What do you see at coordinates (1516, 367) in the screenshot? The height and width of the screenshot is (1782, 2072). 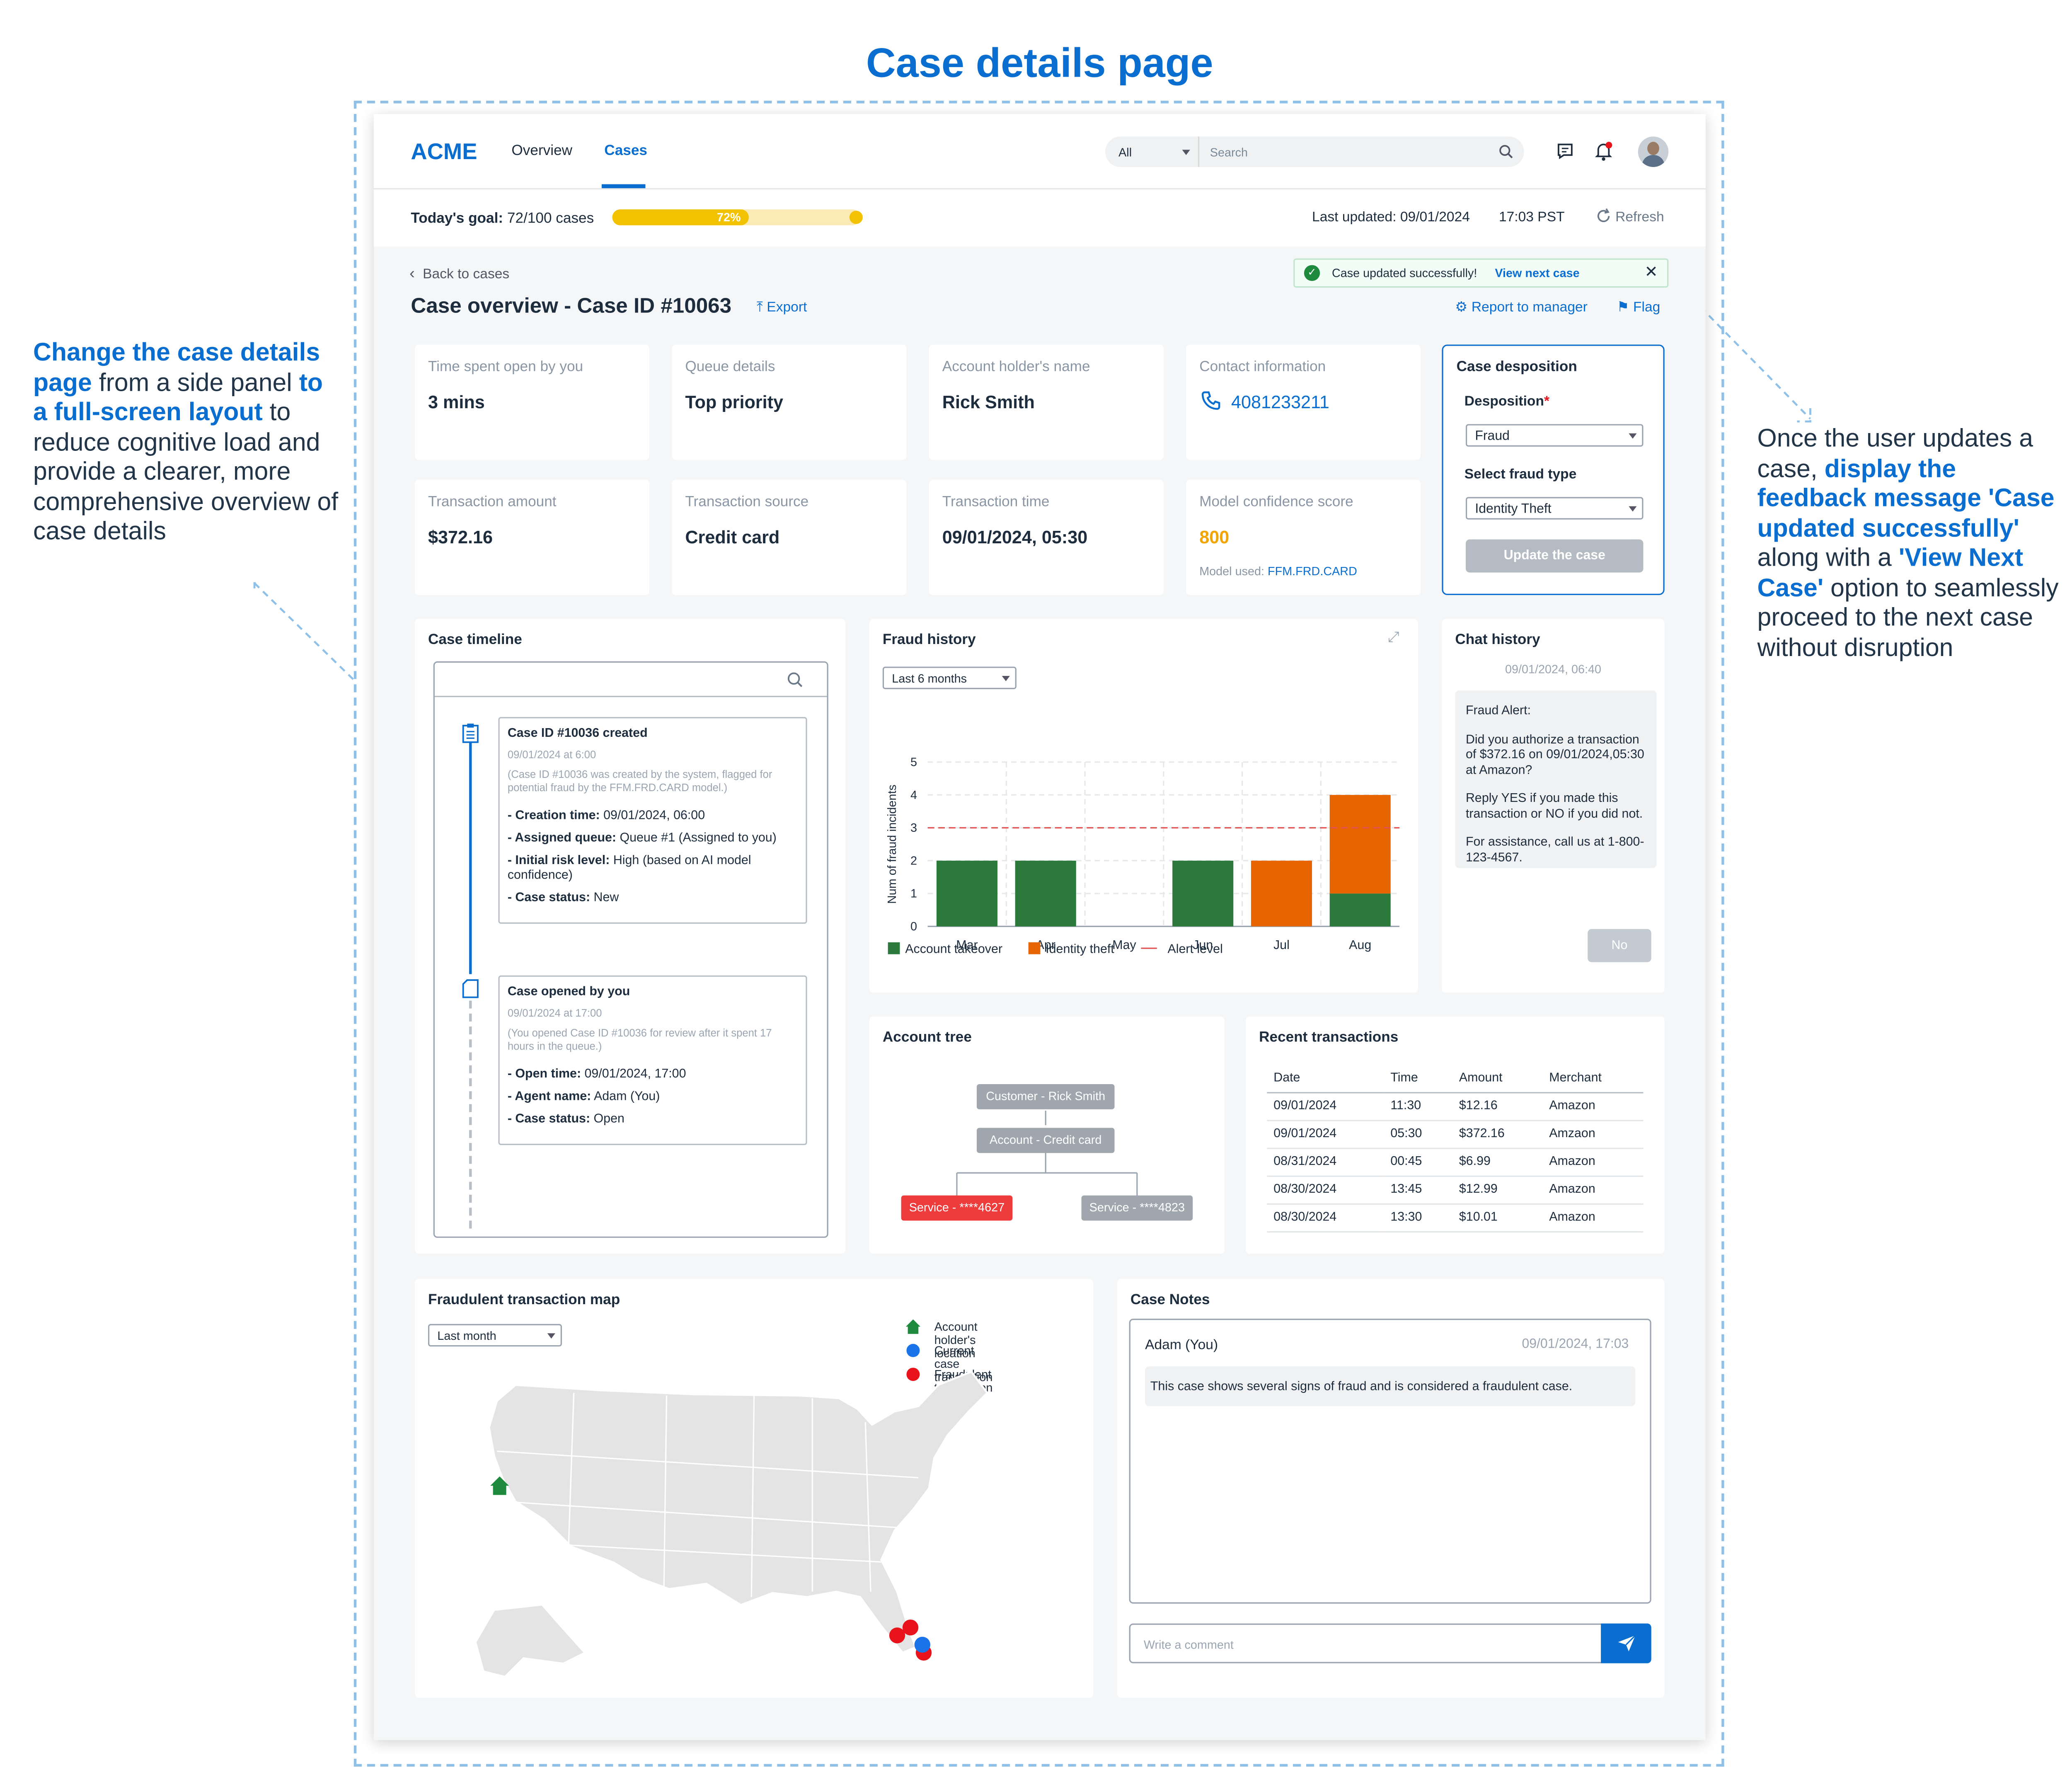 I see `disposition-title: Case desposition` at bounding box center [1516, 367].